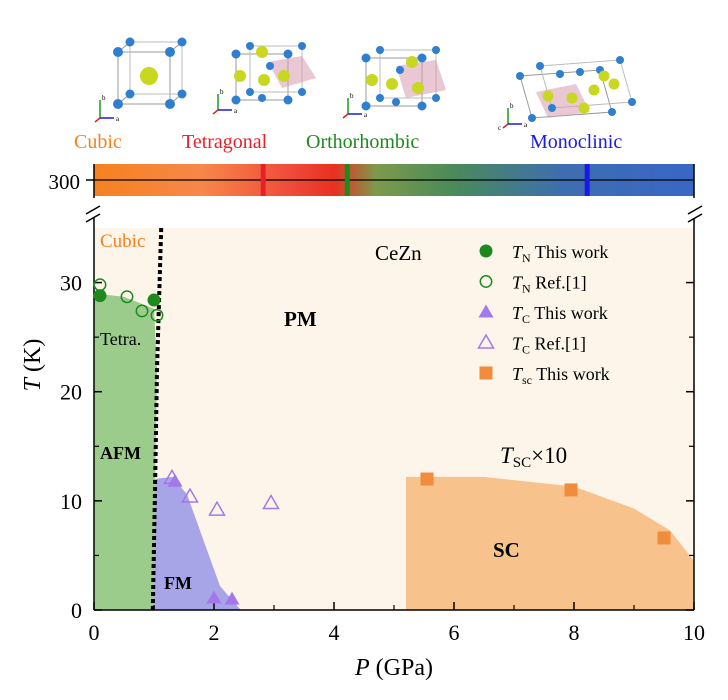  Describe the element at coordinates (550, 543) in the screenshot. I see `sc-region` at that location.